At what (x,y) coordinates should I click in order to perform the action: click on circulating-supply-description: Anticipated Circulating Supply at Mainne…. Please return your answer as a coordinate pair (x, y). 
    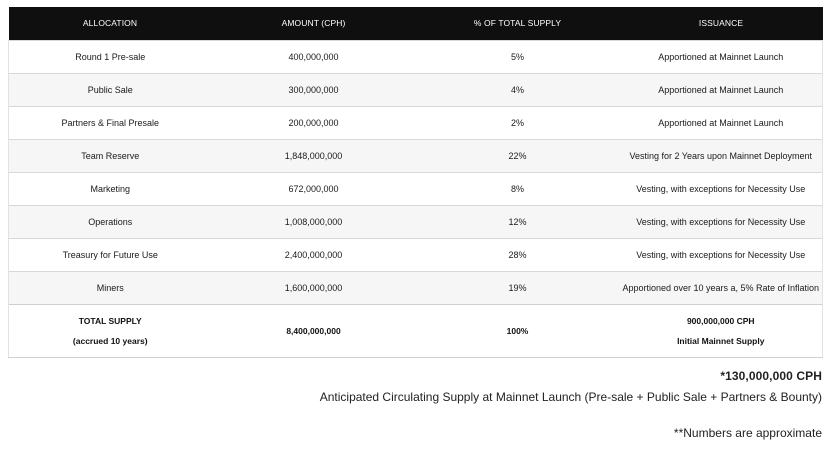
    Looking at the image, I should click on (570, 397).